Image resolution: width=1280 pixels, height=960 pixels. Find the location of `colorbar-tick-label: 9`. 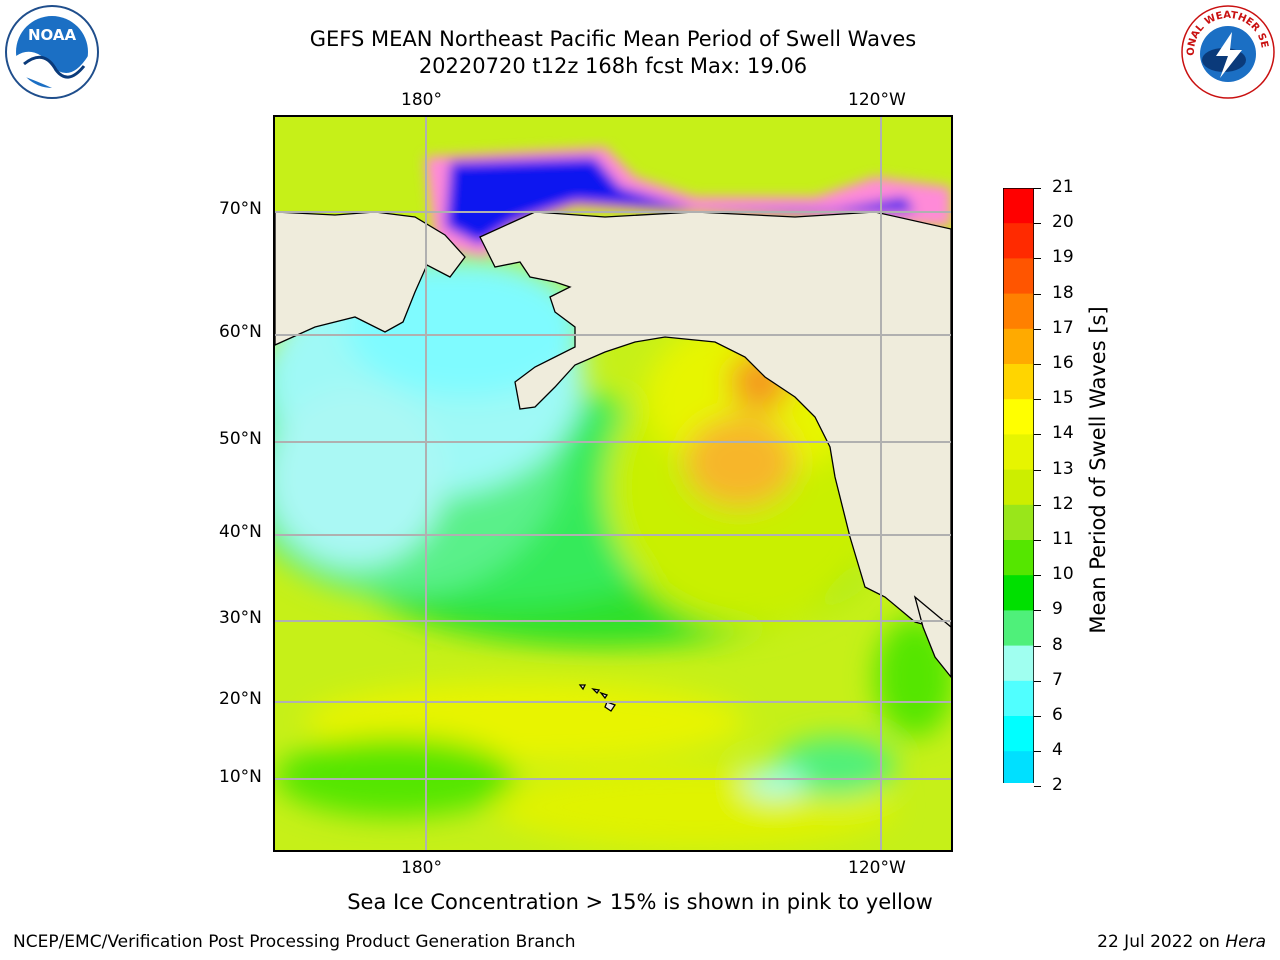

colorbar-tick-label: 9 is located at coordinates (1057, 609).